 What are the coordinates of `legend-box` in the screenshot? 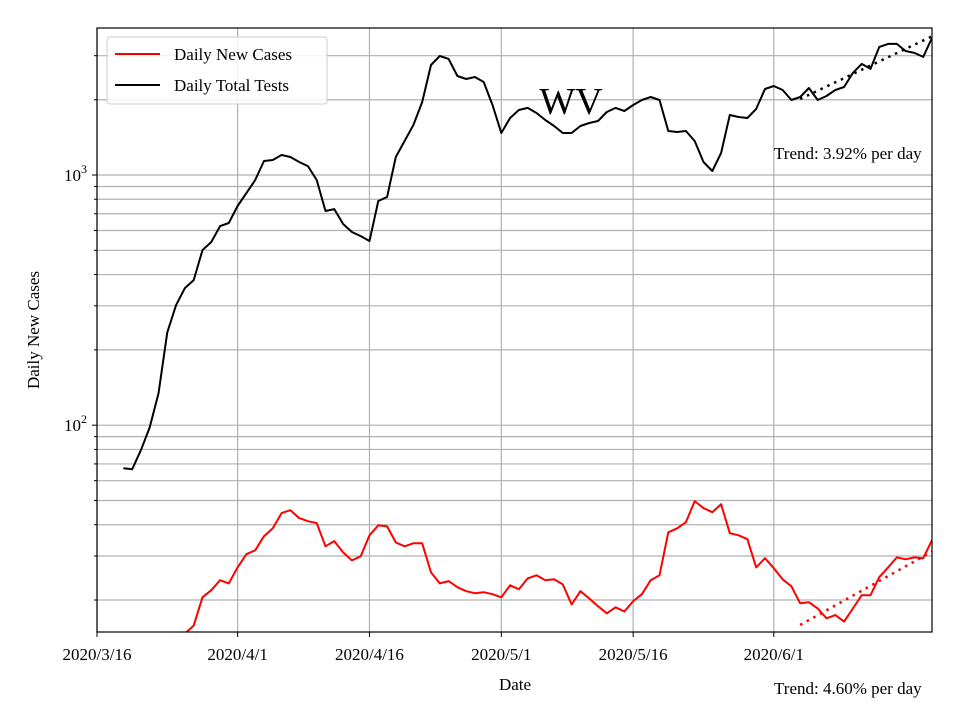 It's located at (217, 70).